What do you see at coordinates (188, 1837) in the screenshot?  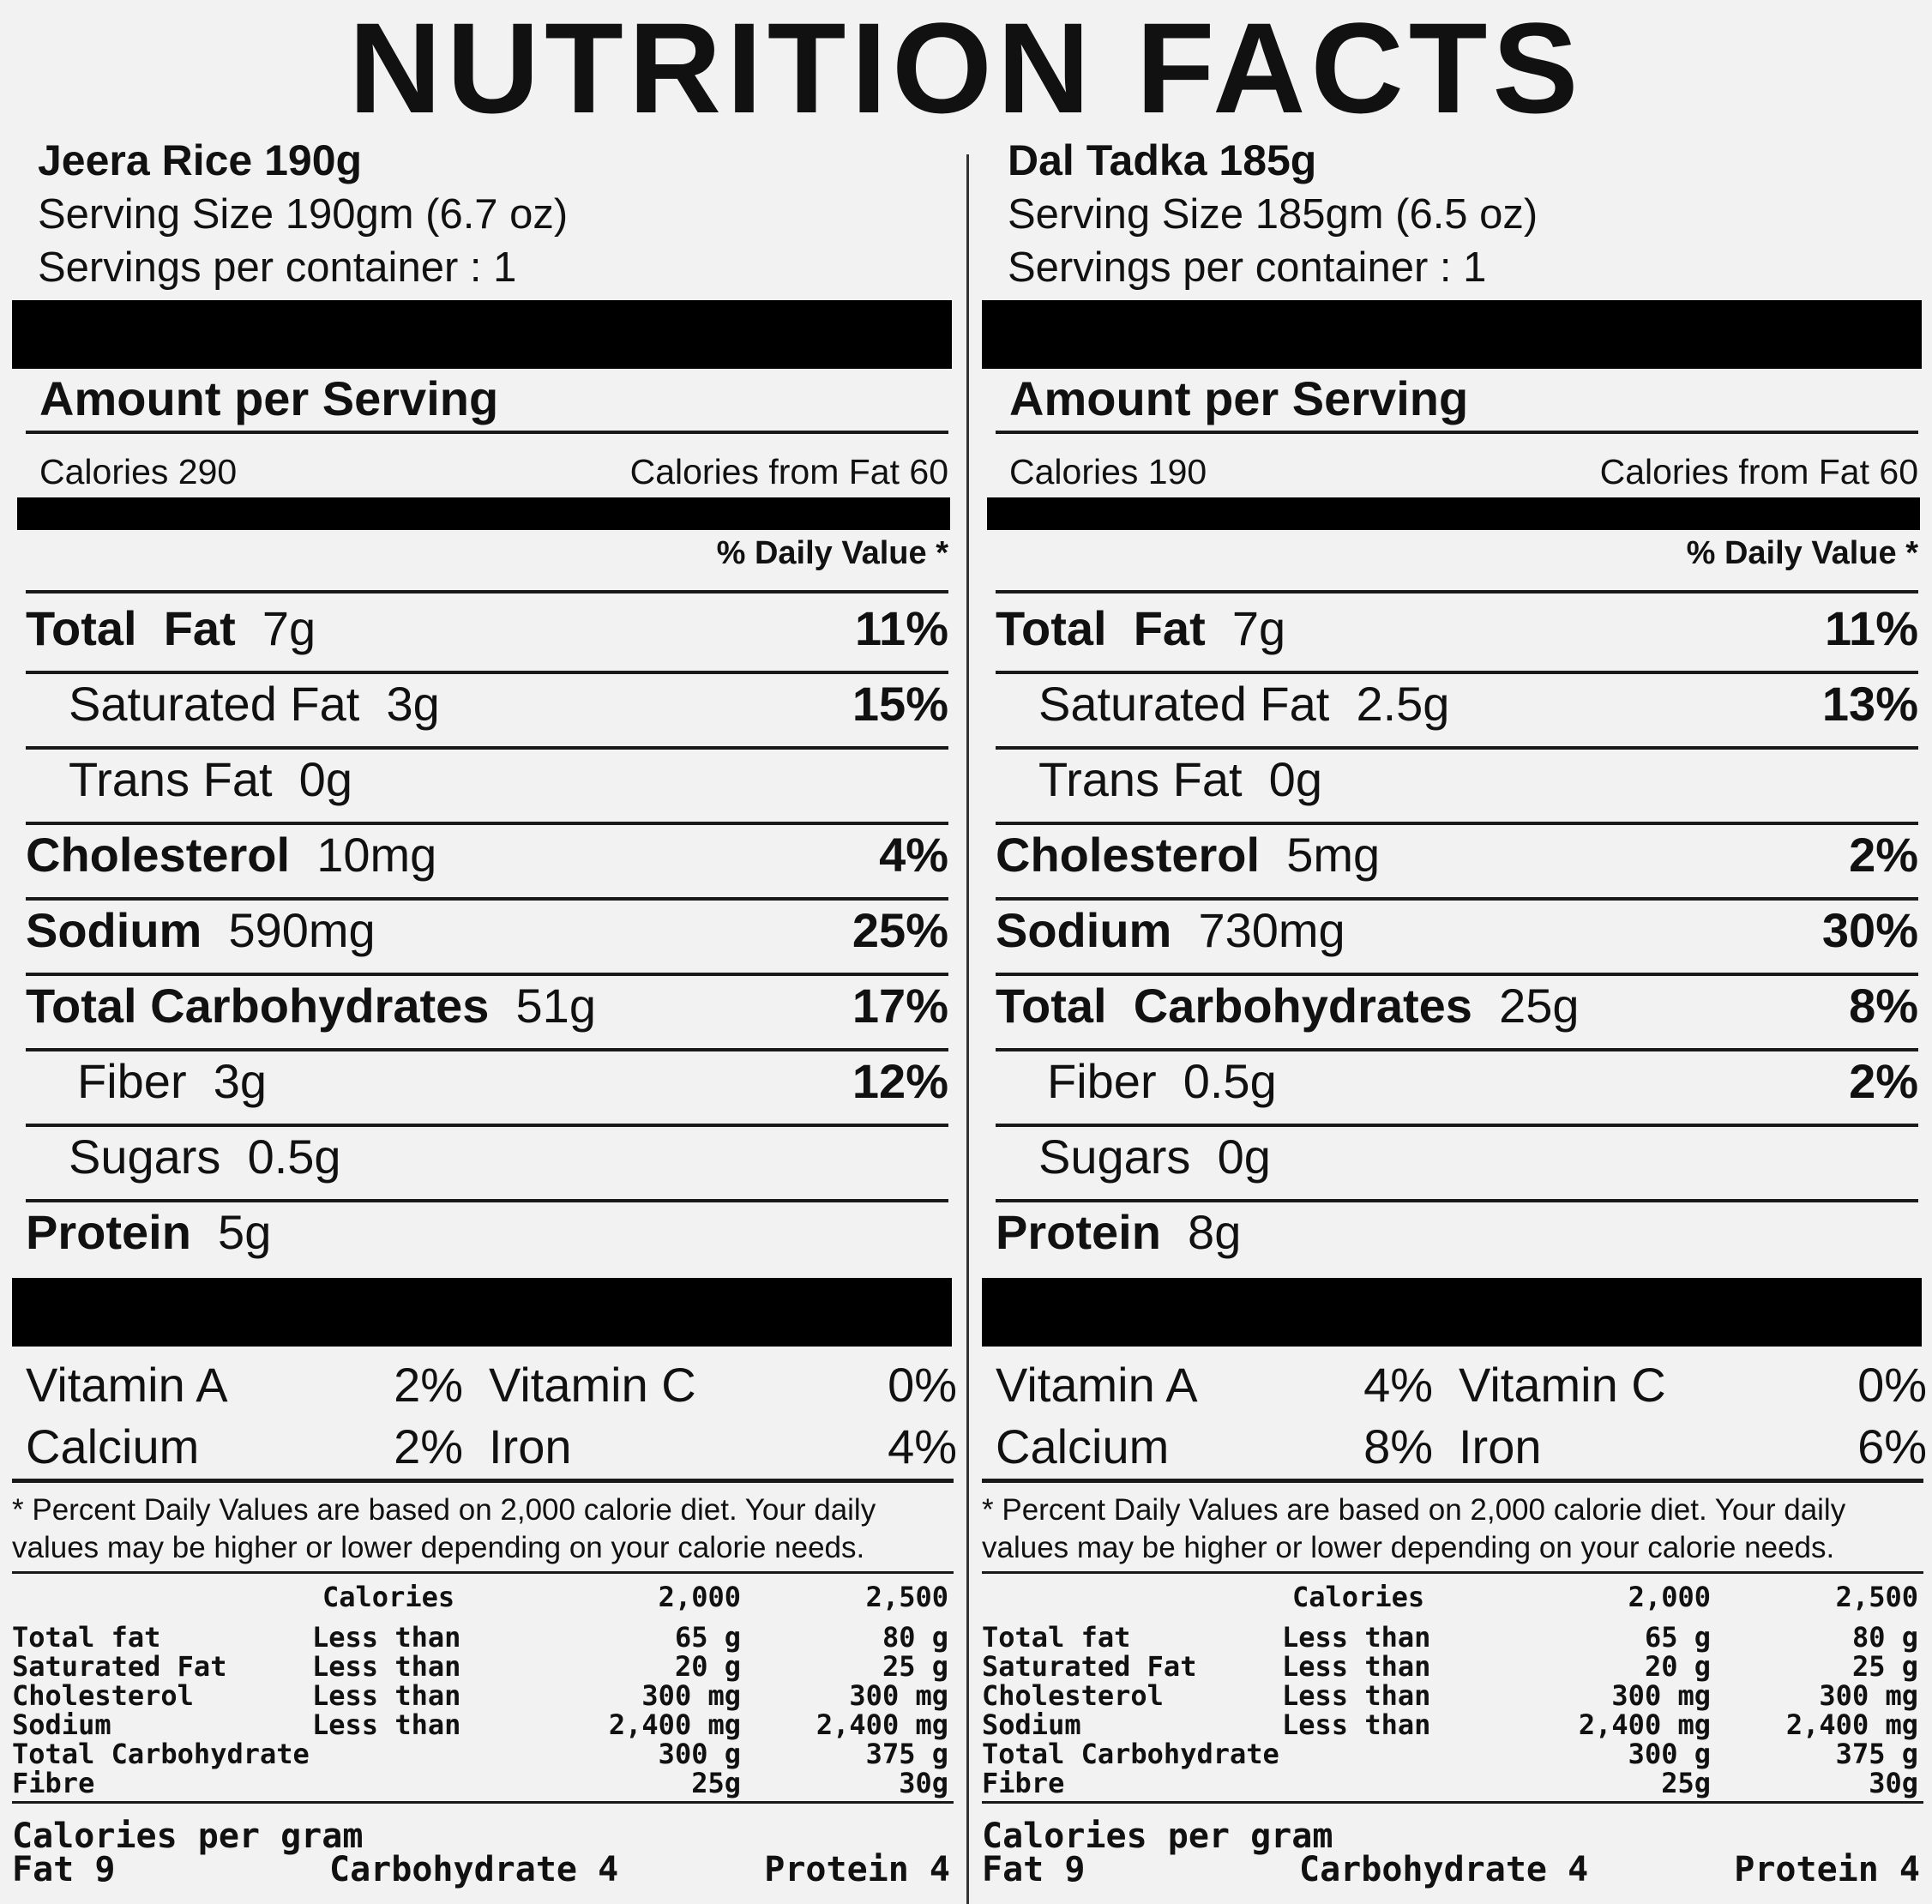 I see `calories-per-gram: Calories per gram` at bounding box center [188, 1837].